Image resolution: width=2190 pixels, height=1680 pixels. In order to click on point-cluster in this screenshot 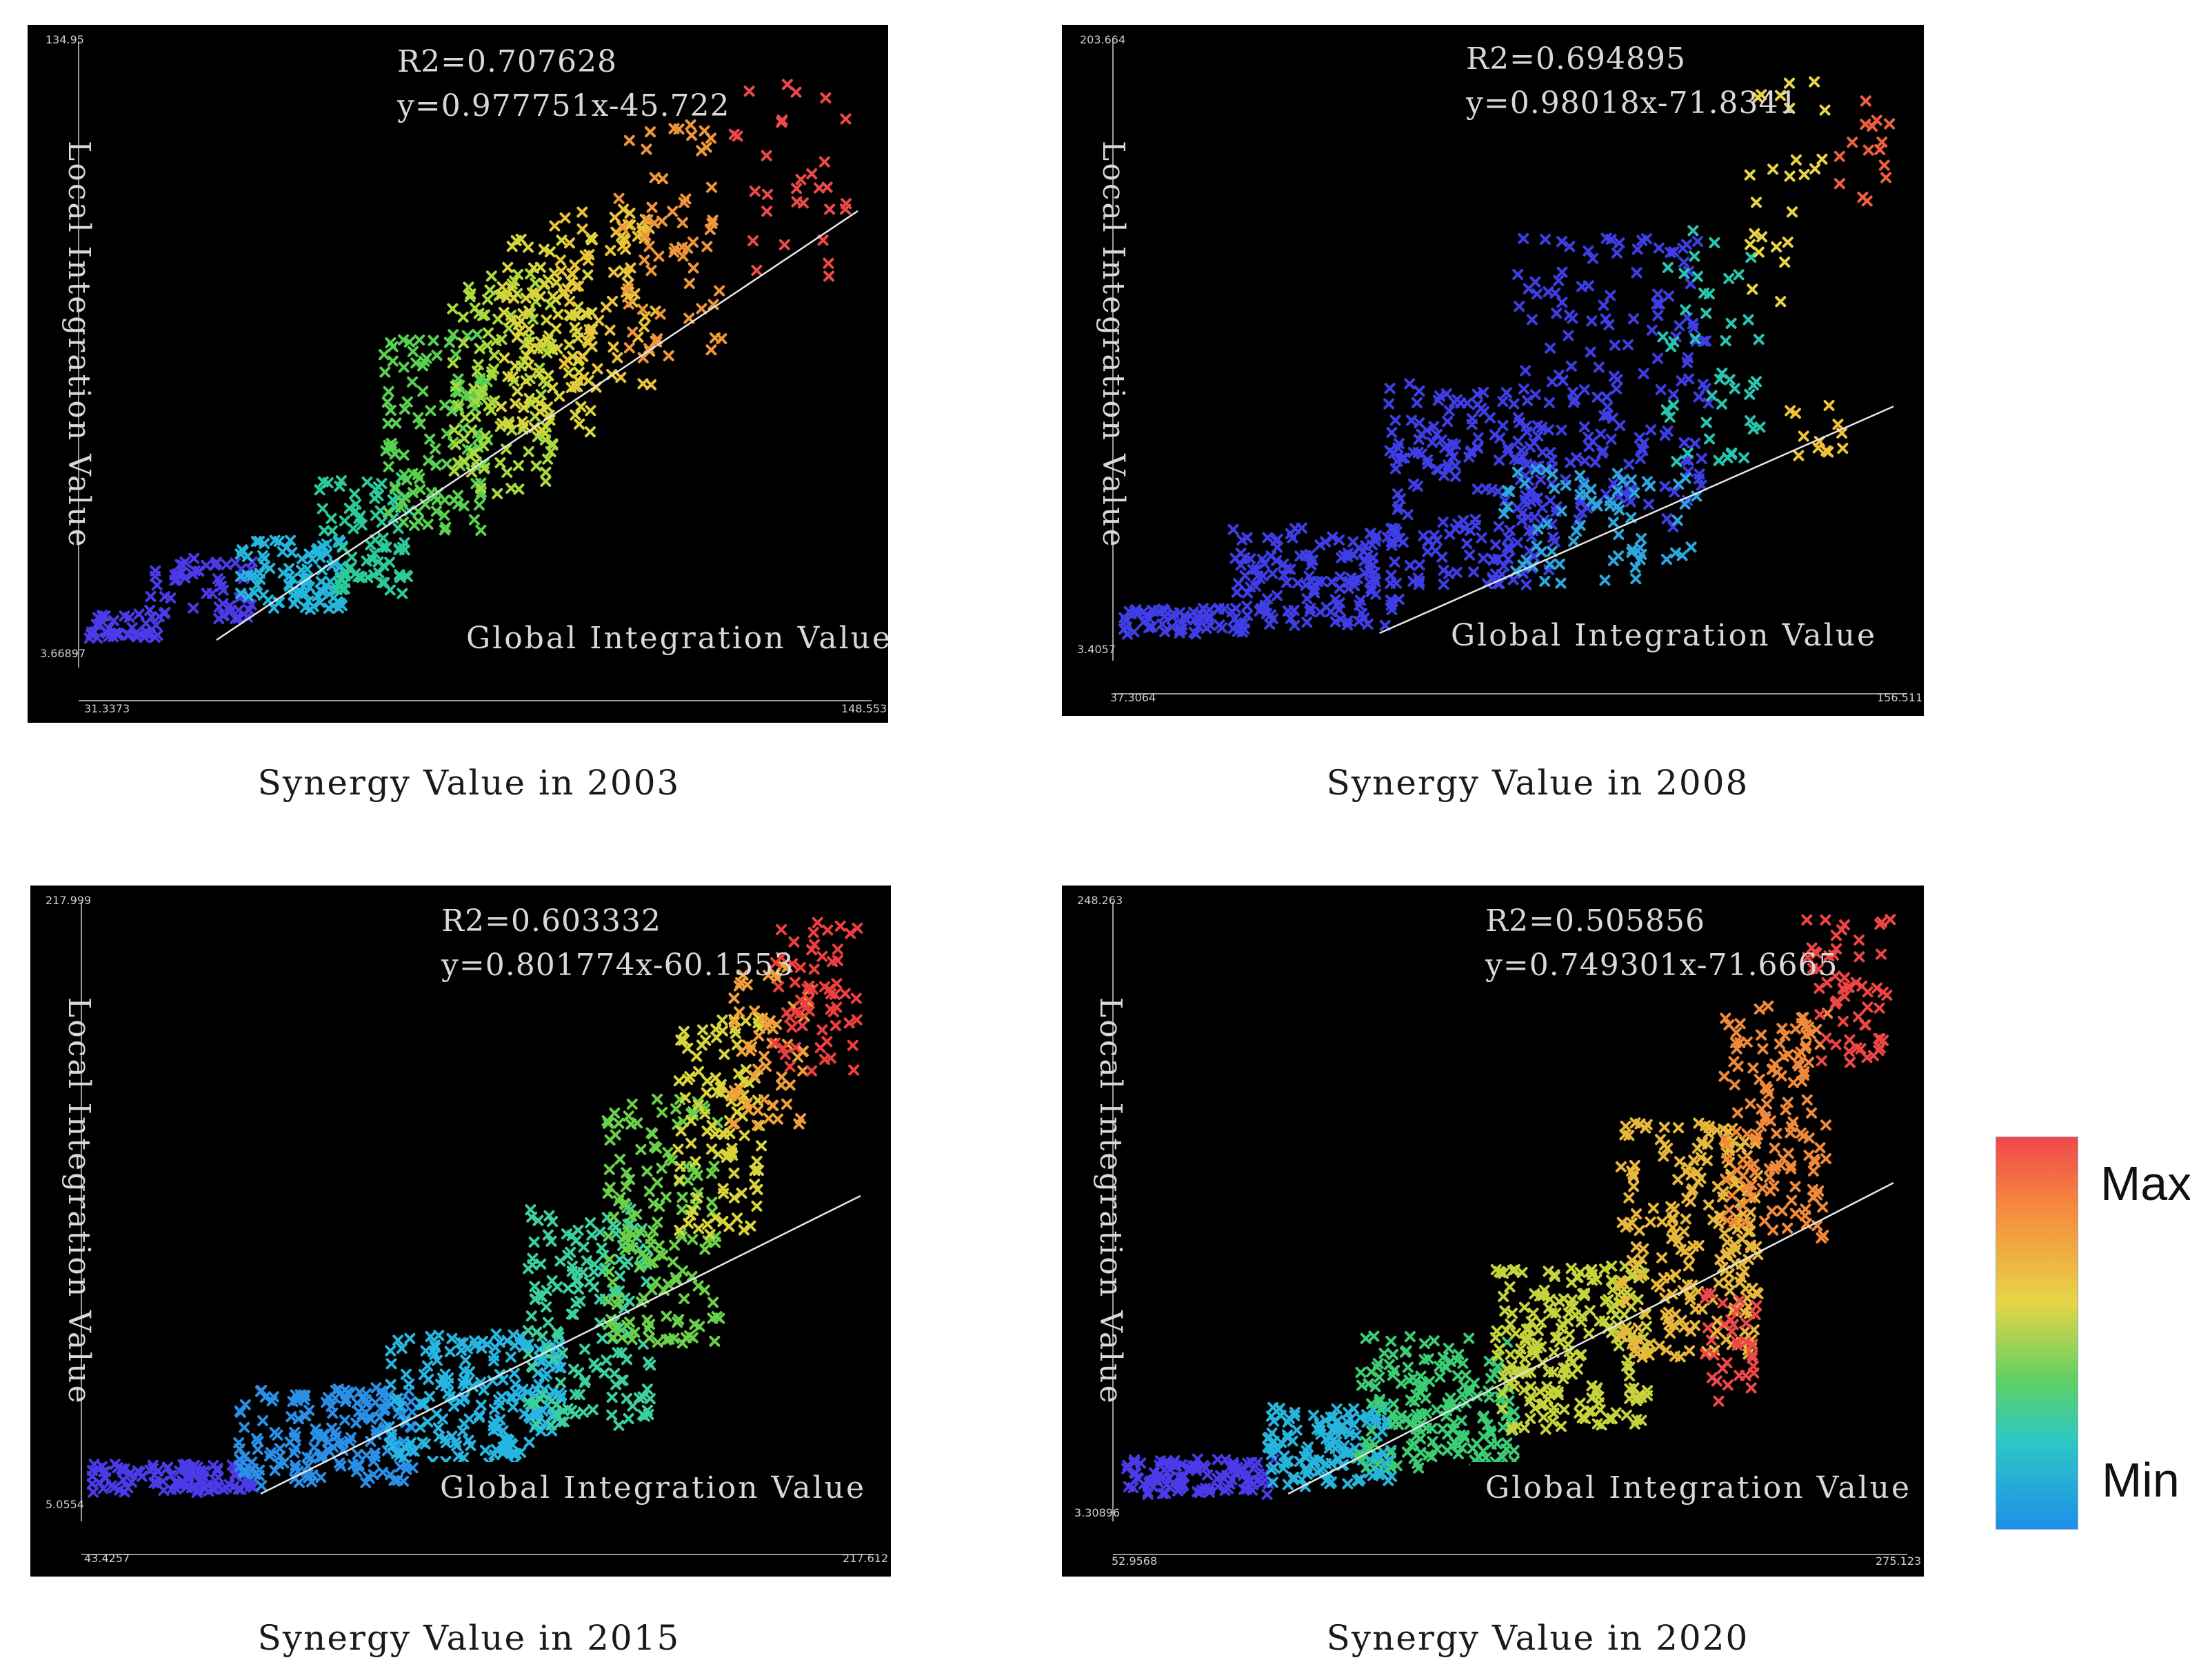, I will do `click(770, 1045)`.